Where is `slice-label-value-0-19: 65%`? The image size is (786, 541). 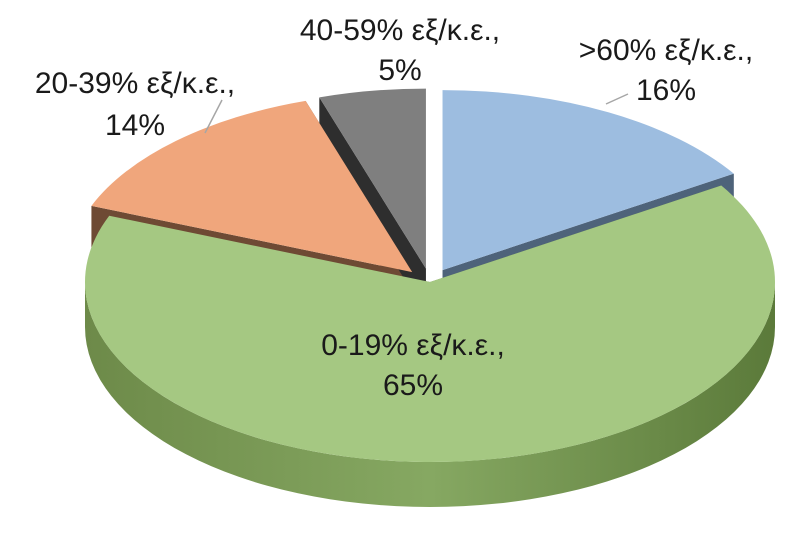 slice-label-value-0-19: 65% is located at coordinates (413, 385).